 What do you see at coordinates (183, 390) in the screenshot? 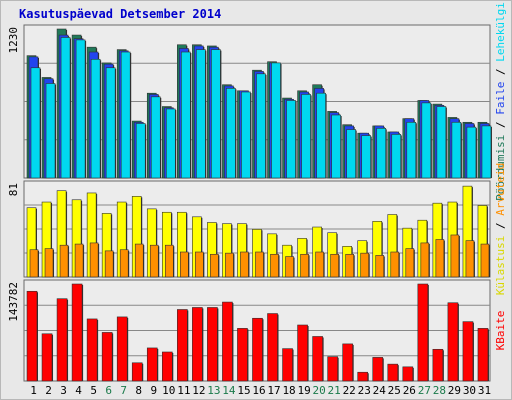
I see `day-tick-label: 11` at bounding box center [183, 390].